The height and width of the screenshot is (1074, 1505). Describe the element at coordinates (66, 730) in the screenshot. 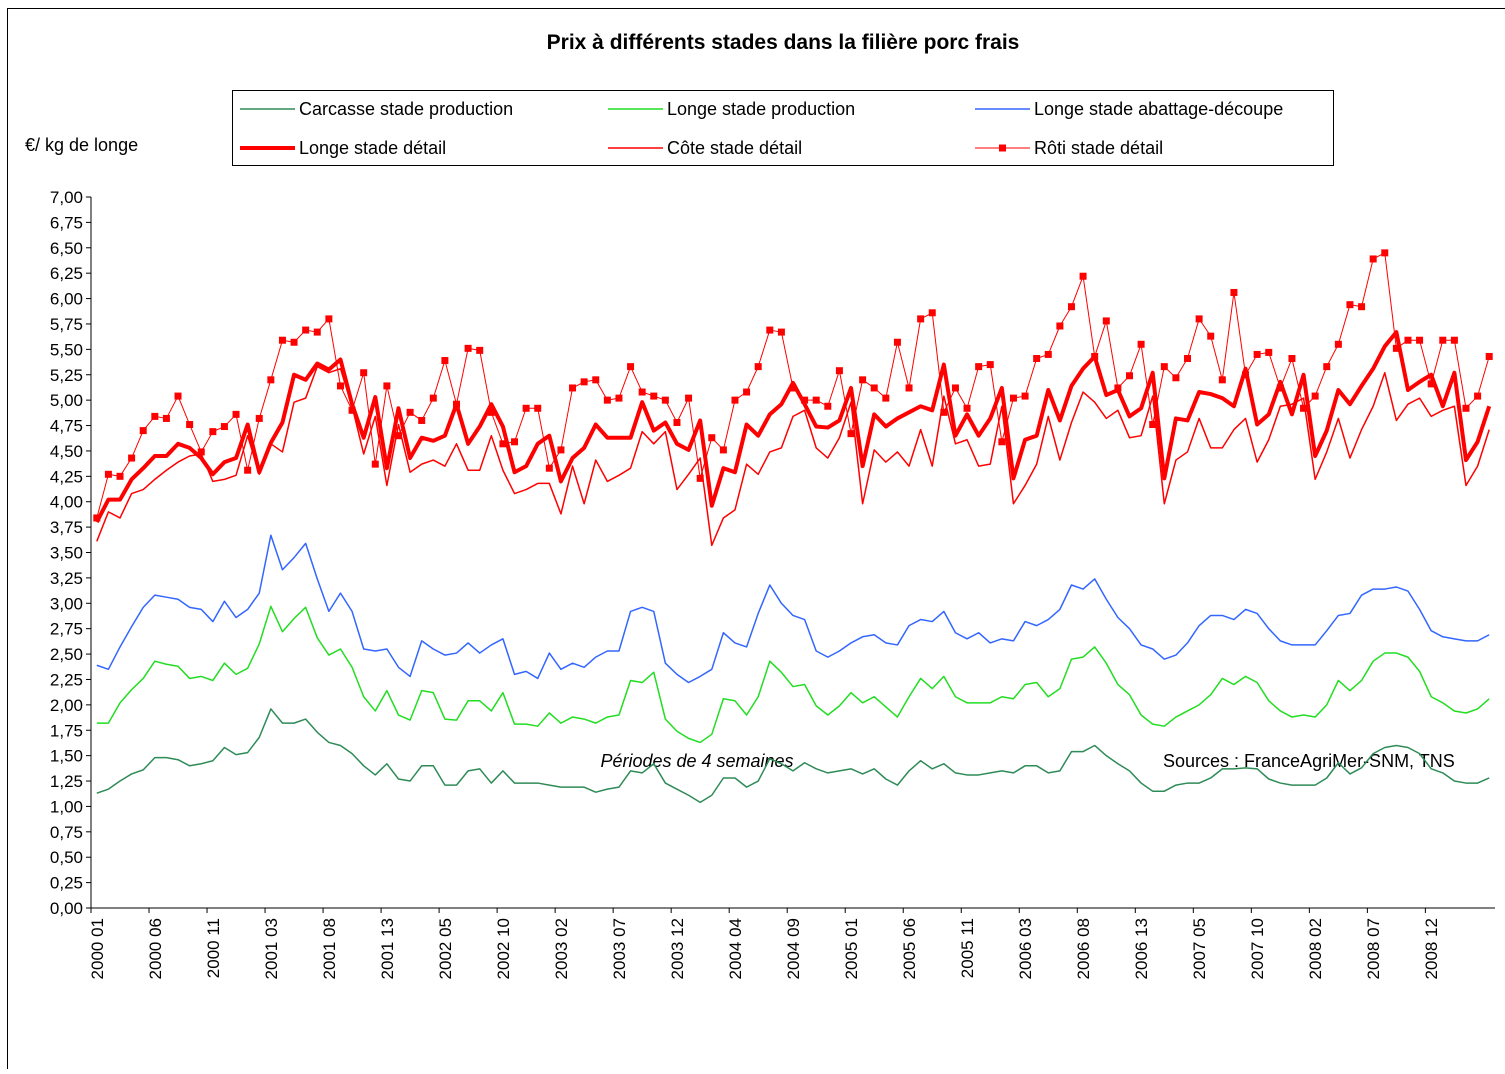

I see `y-tick-label: 1,75` at that location.